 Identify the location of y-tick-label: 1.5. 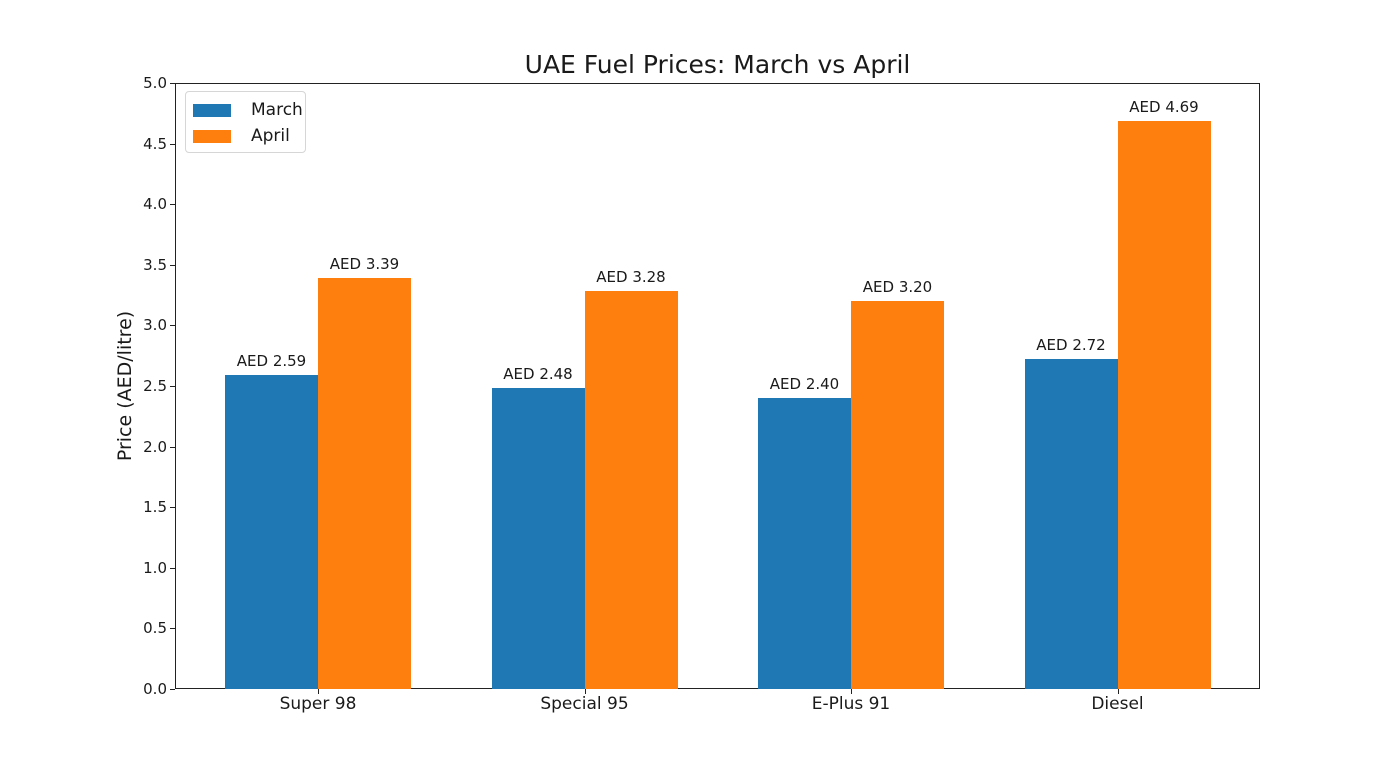
(155, 507).